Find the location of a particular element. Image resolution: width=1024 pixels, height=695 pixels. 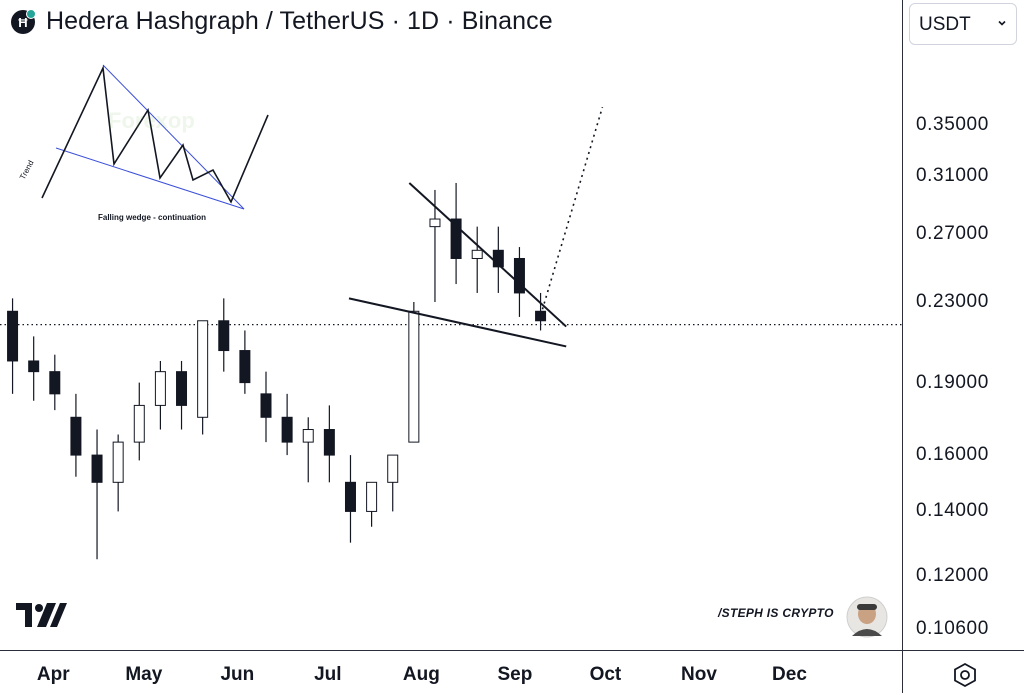

avatar-photo is located at coordinates (867, 617).